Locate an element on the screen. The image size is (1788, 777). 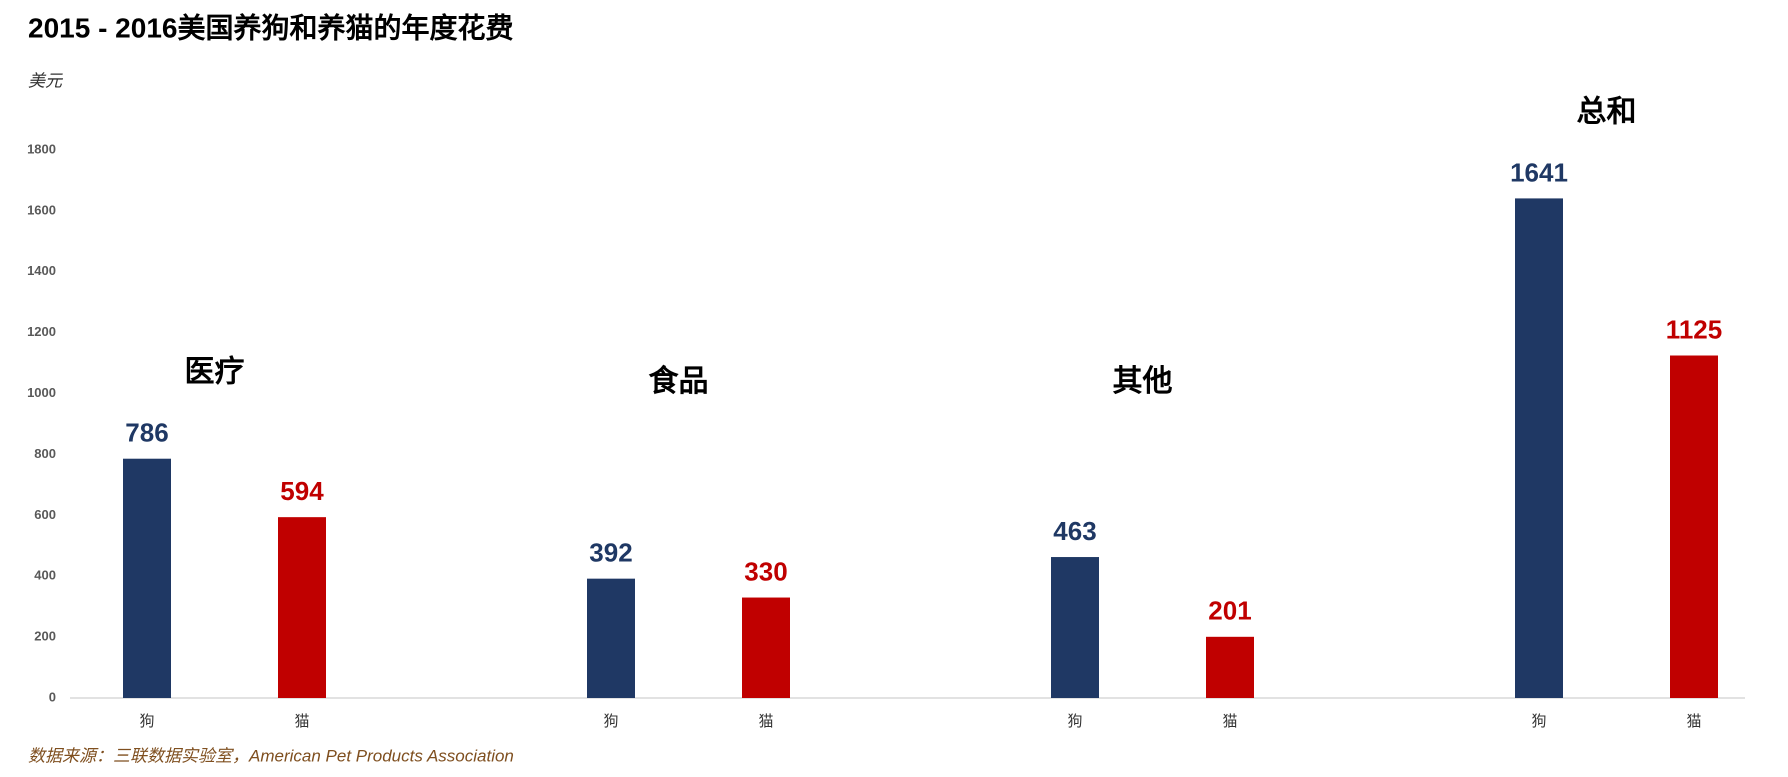
group-label: 医疗 is located at coordinates (215, 372).